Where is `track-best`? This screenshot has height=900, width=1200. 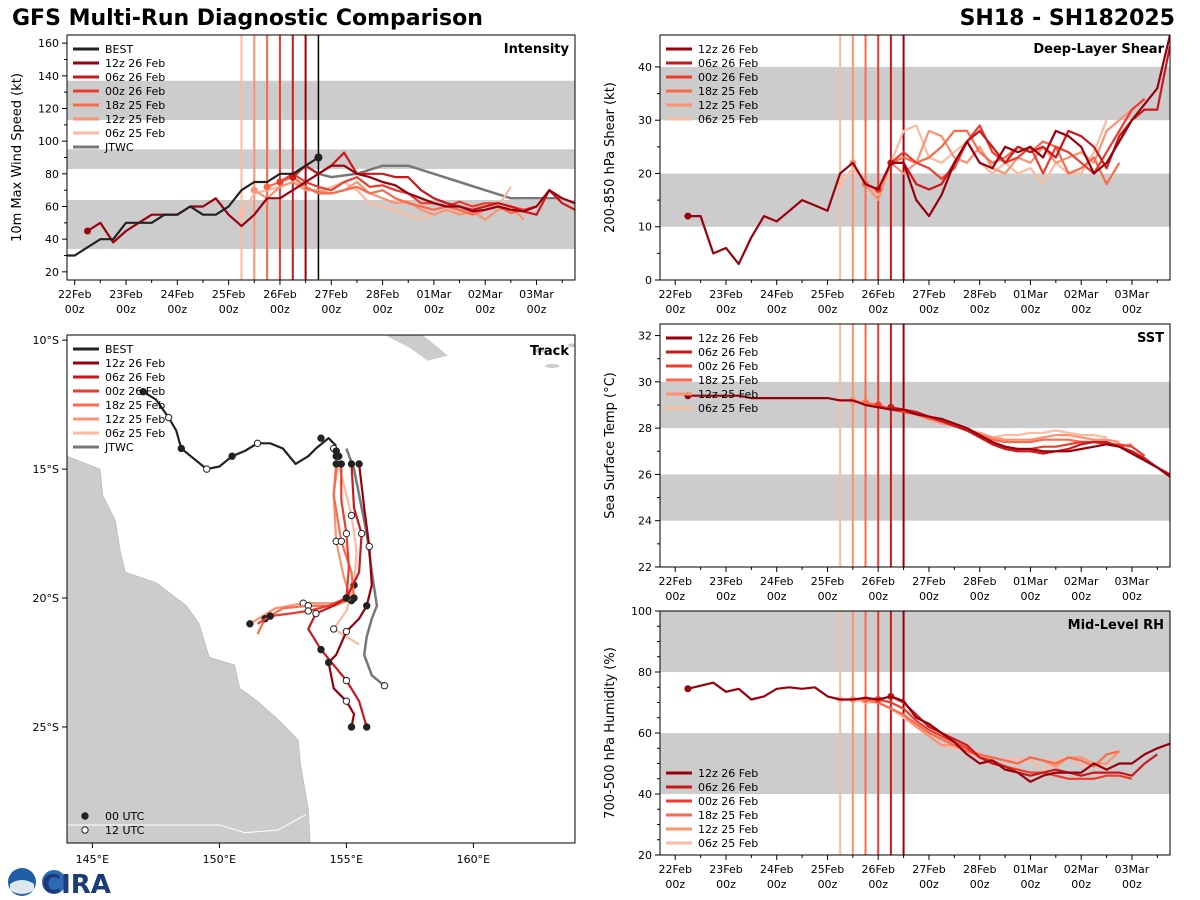 track-best is located at coordinates (239, 430).